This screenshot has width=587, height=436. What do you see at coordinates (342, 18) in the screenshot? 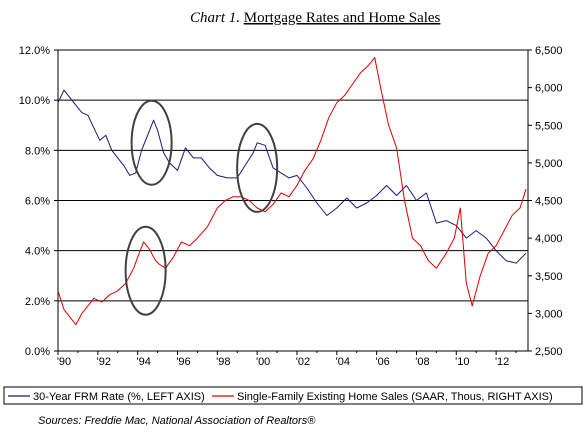
I see `chart-title-main: Mortgage Rates and Home Sales` at bounding box center [342, 18].